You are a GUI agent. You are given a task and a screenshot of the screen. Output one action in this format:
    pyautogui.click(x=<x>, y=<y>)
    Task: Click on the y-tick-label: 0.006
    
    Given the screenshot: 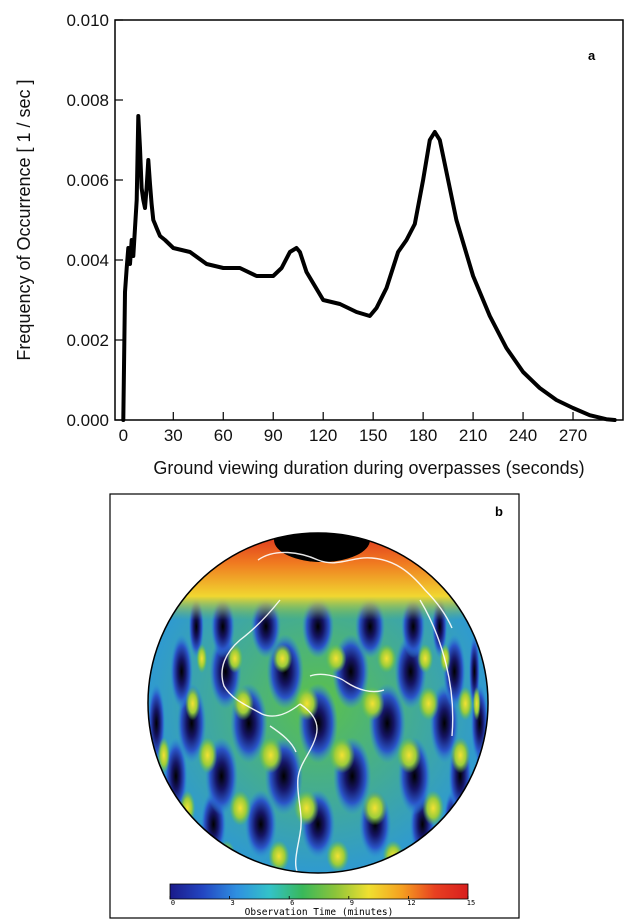 What is the action you would take?
    pyautogui.click(x=87, y=180)
    